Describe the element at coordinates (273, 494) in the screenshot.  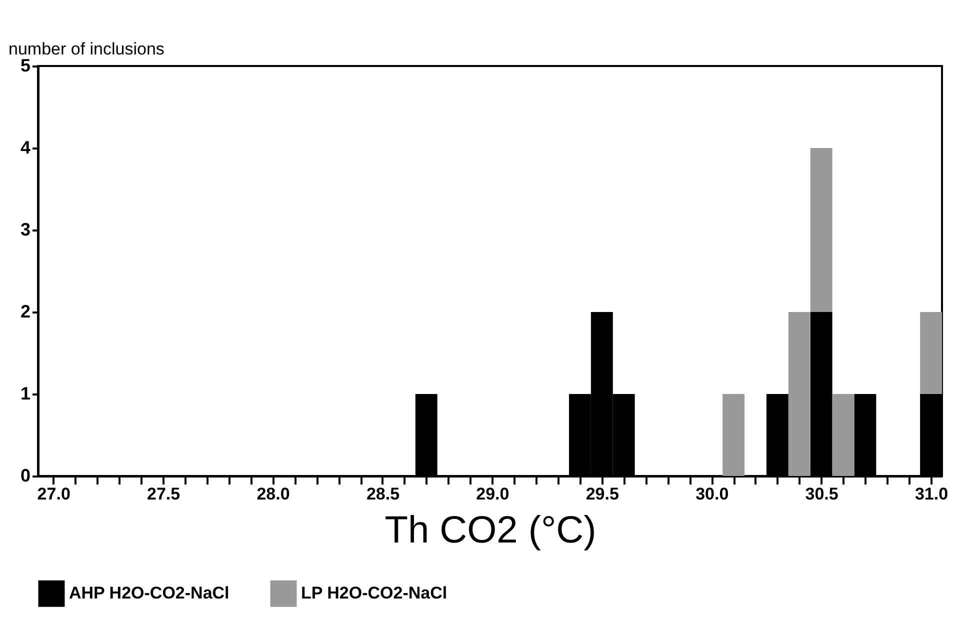
I see `x-tick-label: 28.0` at that location.